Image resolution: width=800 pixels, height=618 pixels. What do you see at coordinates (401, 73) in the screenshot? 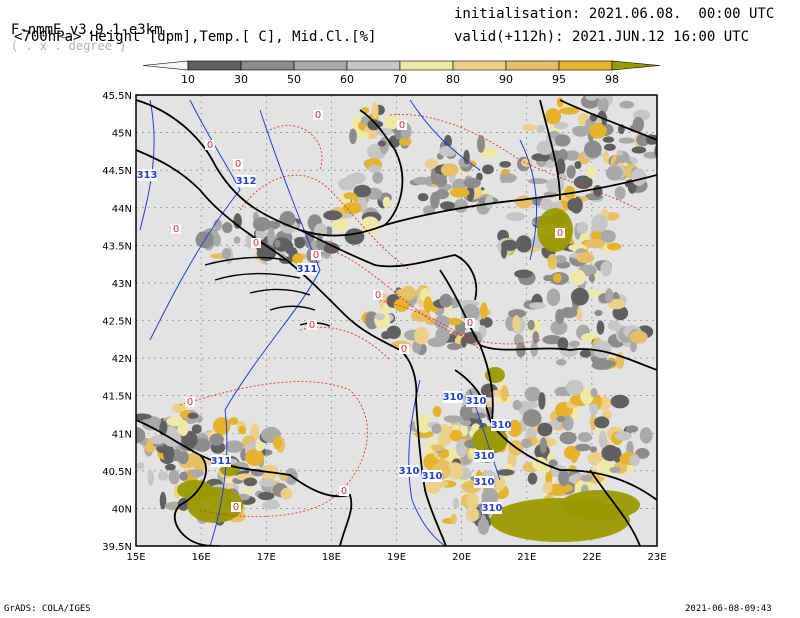
I see `colorbar: 10 30 50 60 70 80 90 95 98` at bounding box center [401, 73].